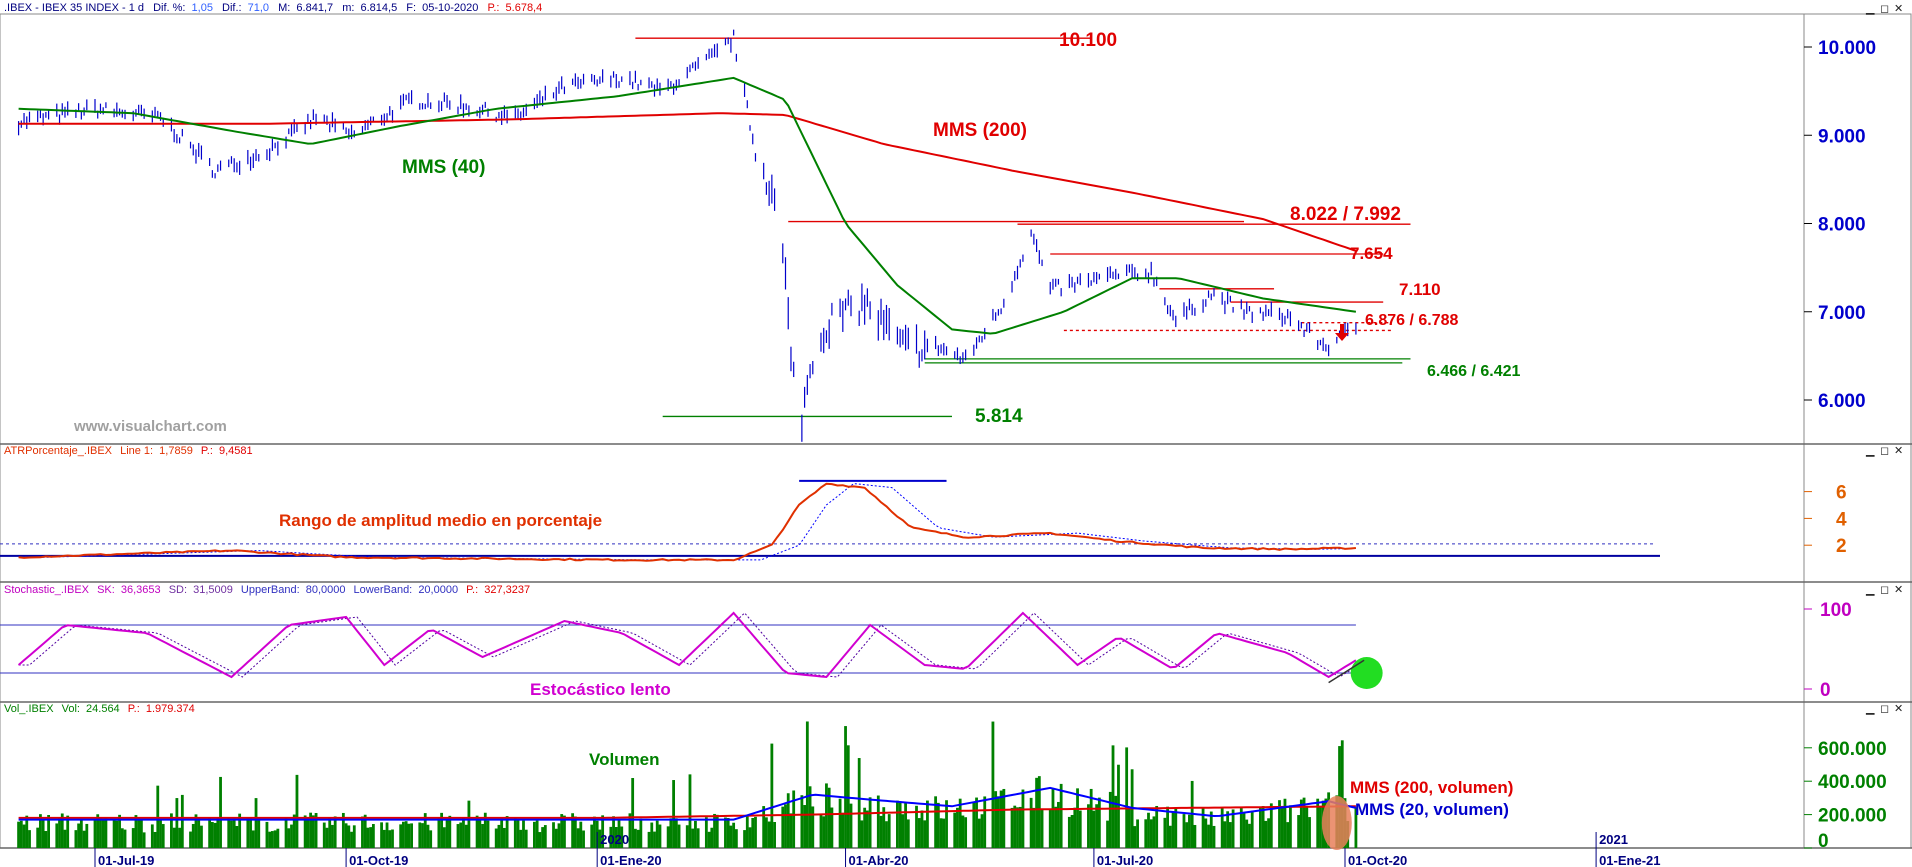  Describe the element at coordinates (378, 860) in the screenshot. I see `date-tick-label: 01-Oct-19` at that location.